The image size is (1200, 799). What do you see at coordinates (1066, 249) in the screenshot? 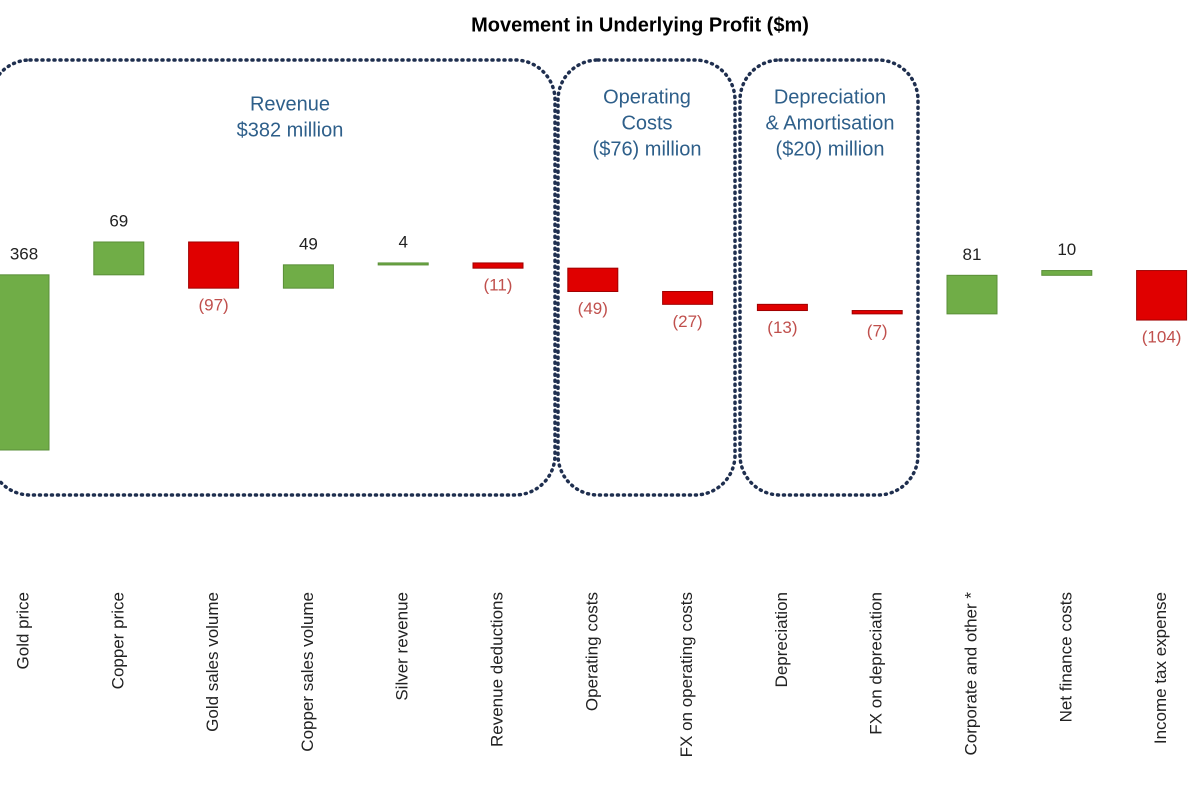
I see `value-label: 10` at bounding box center [1066, 249].